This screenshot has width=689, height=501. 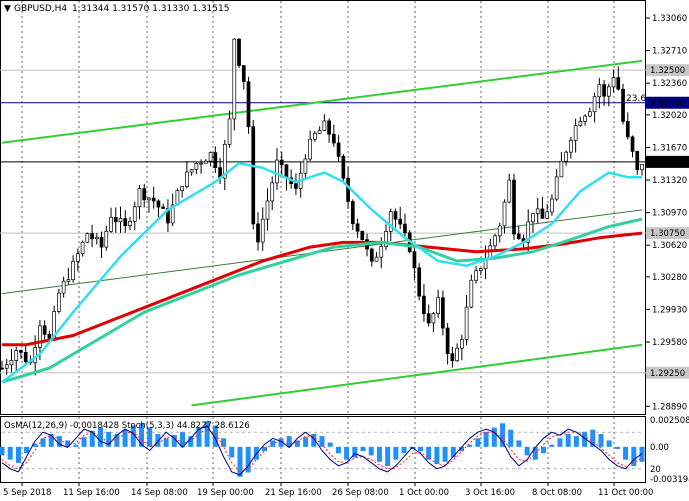 I want to click on ohlc-label: 1.31344 1.31570 1.31330 1.31515, so click(x=150, y=9).